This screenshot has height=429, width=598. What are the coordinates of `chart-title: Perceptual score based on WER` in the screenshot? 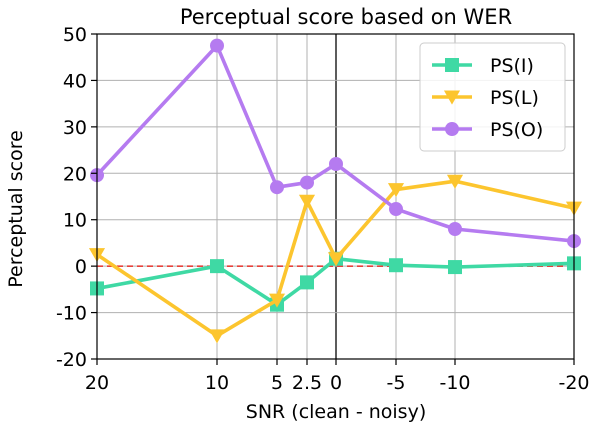 It's located at (346, 17).